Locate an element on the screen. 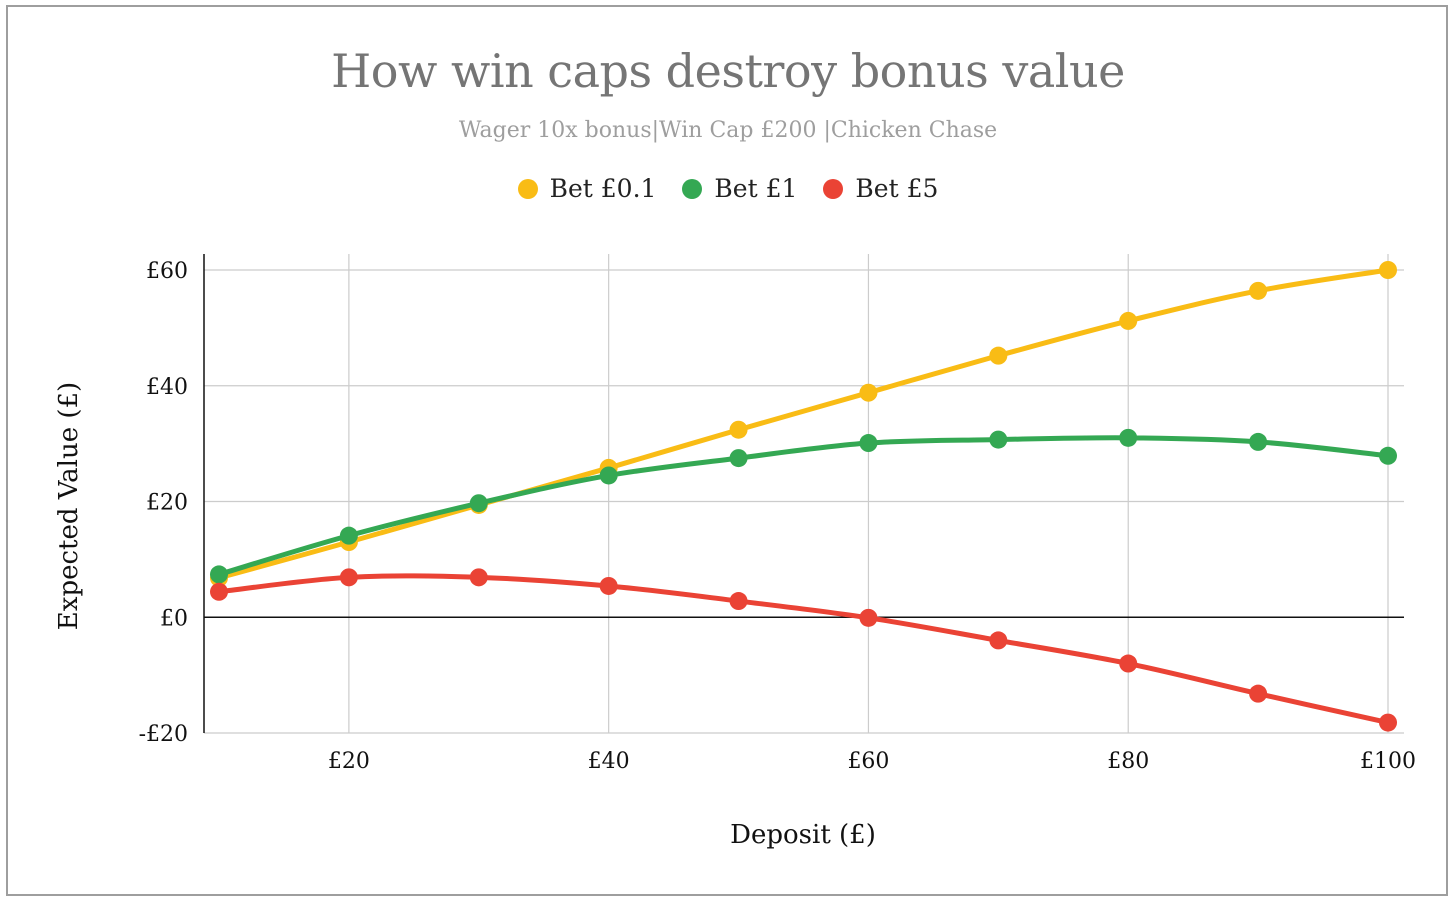 The height and width of the screenshot is (904, 1456). y-tick-label: £0 is located at coordinates (174, 618).